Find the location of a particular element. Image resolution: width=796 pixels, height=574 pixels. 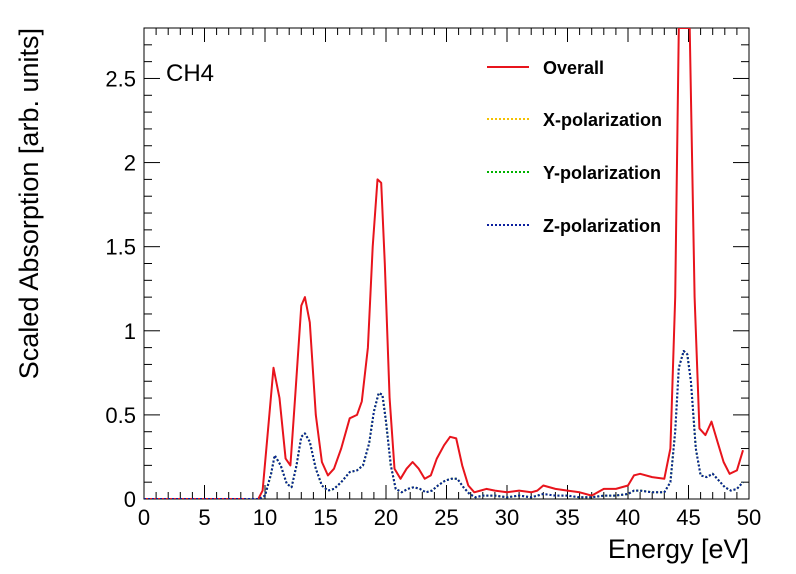

legend-label: X-polarization is located at coordinates (602, 120).